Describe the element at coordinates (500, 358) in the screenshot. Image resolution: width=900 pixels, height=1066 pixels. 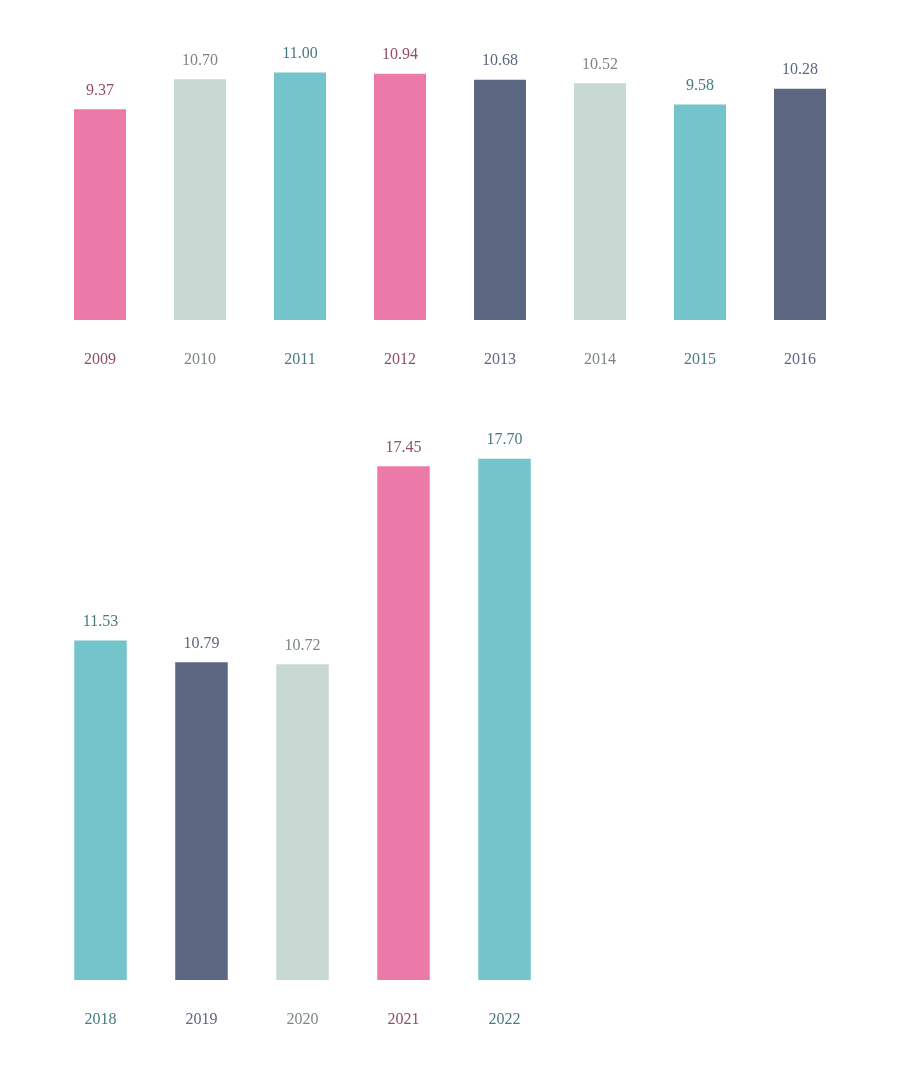
I see `x-tick-label: 2013` at that location.